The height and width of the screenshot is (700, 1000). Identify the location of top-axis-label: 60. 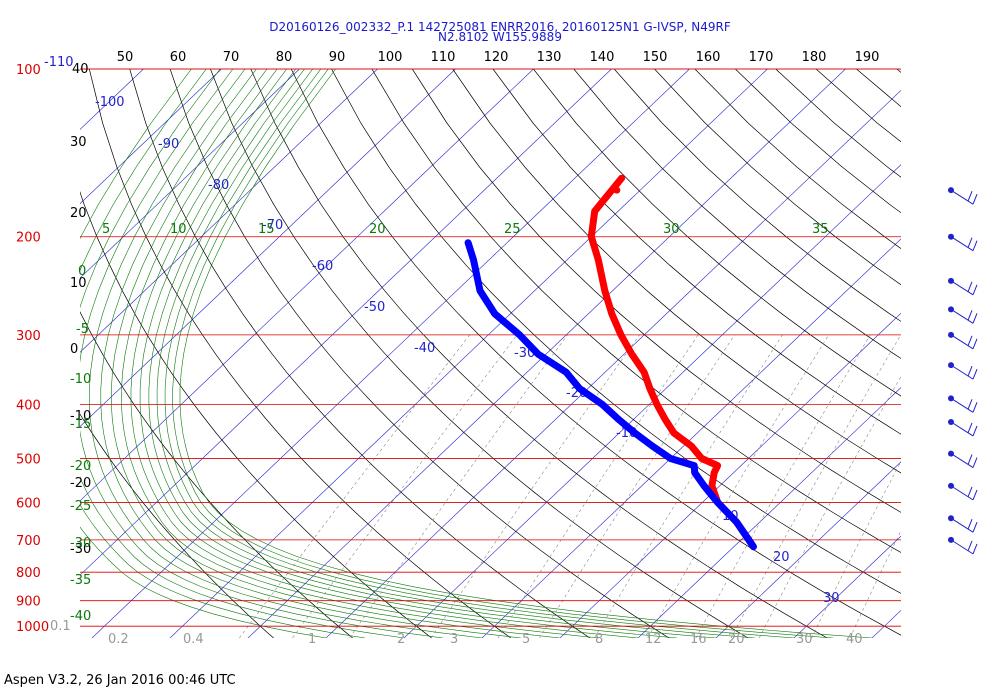
(178, 57).